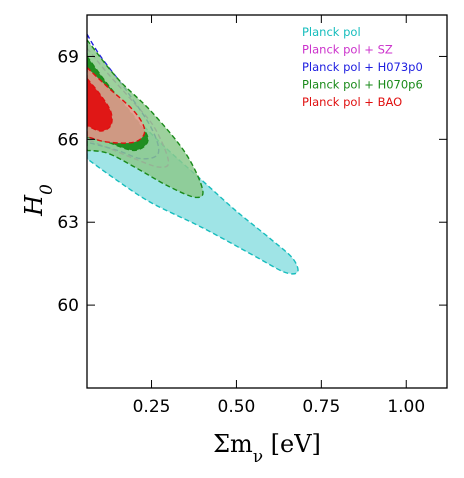  I want to click on x-tick-label: 1.00, so click(406, 407).